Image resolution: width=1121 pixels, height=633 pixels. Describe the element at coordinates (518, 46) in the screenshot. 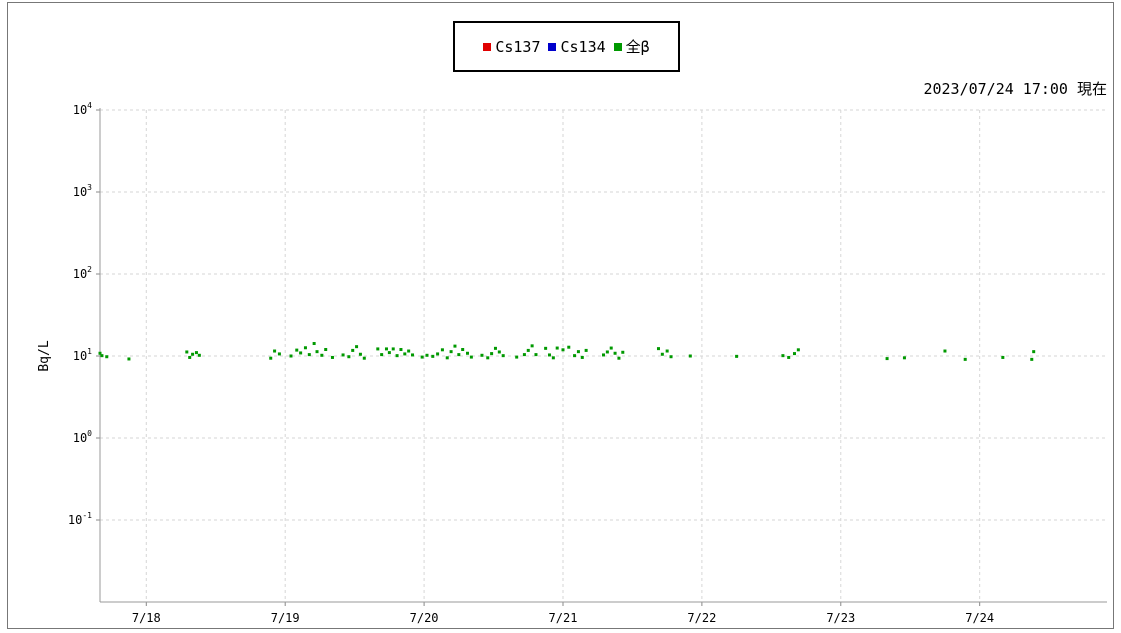

I see `legend-label-cs137: Cs137` at that location.